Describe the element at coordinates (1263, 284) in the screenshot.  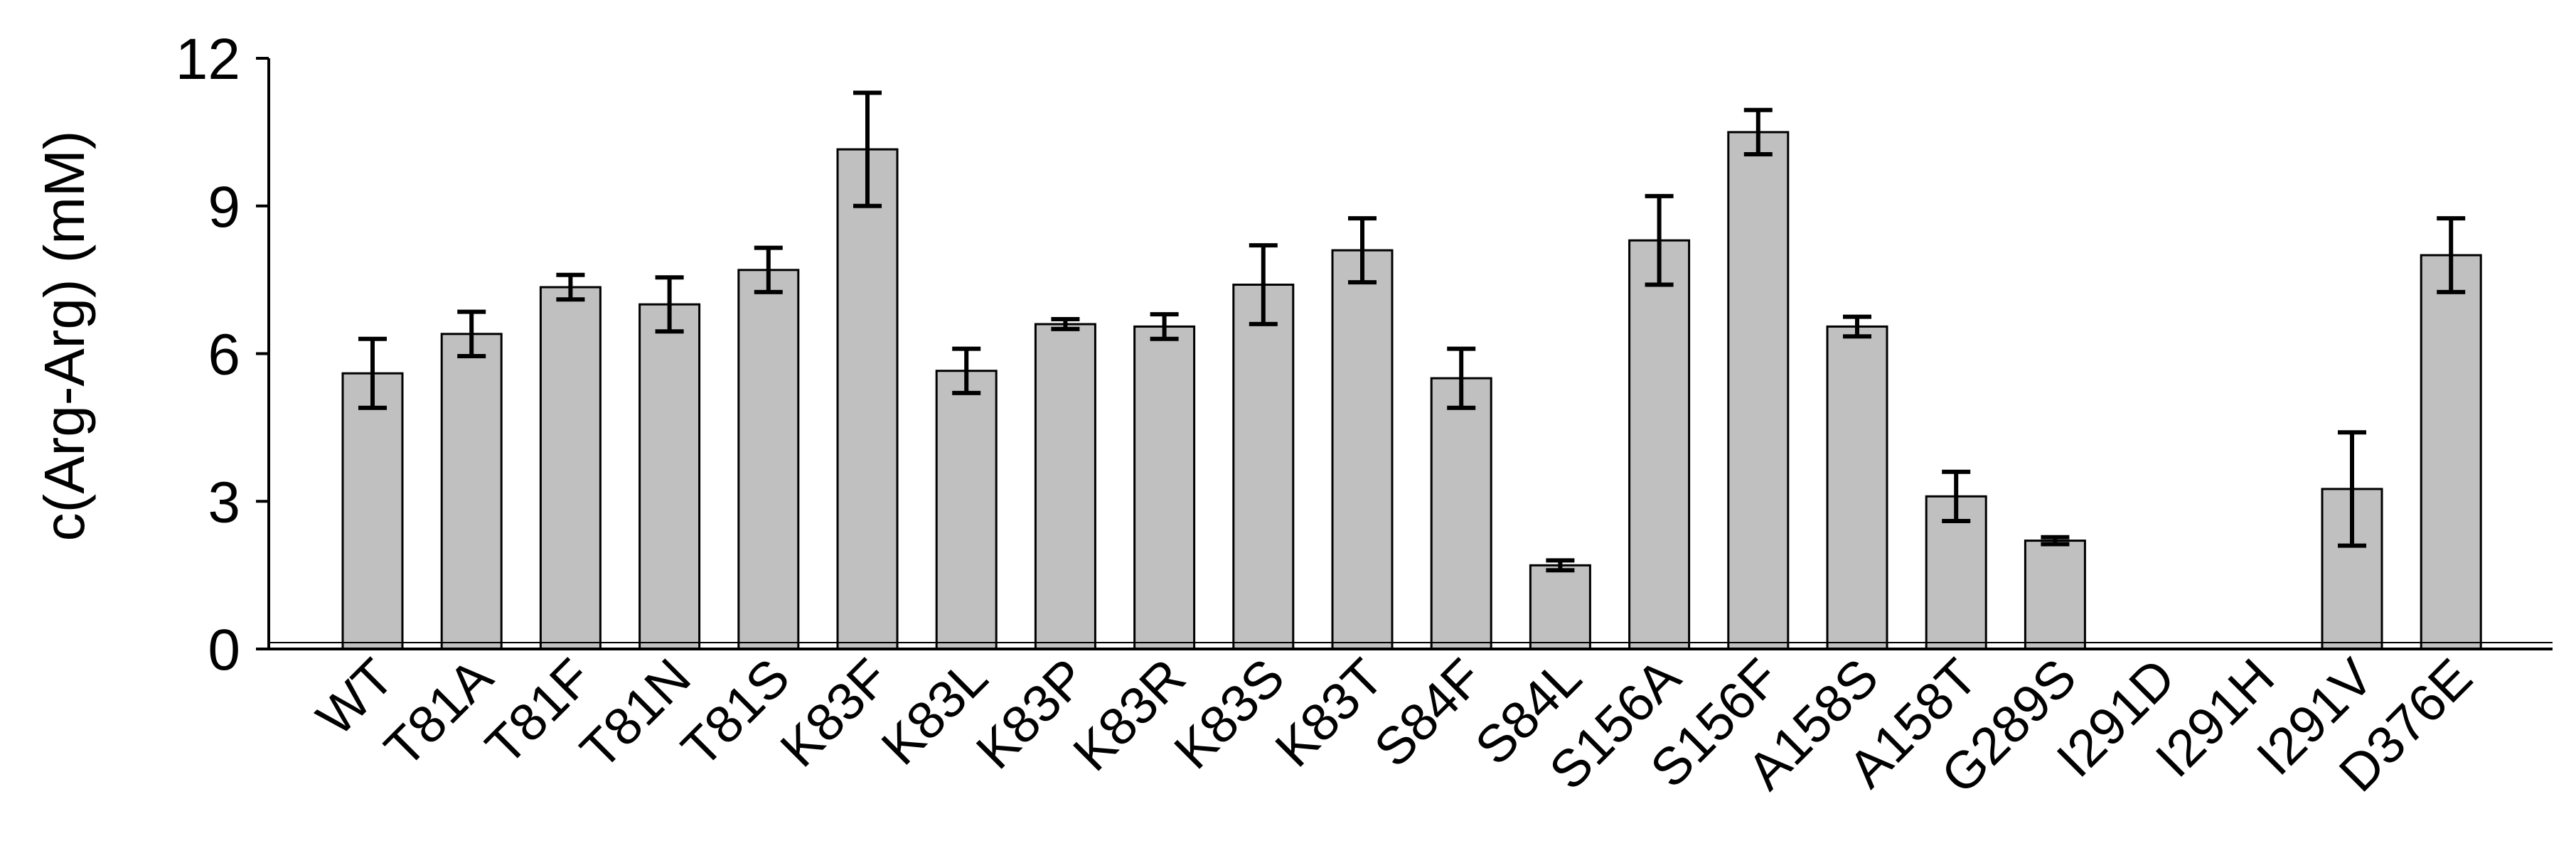
I see `error-bar-k83s` at that location.